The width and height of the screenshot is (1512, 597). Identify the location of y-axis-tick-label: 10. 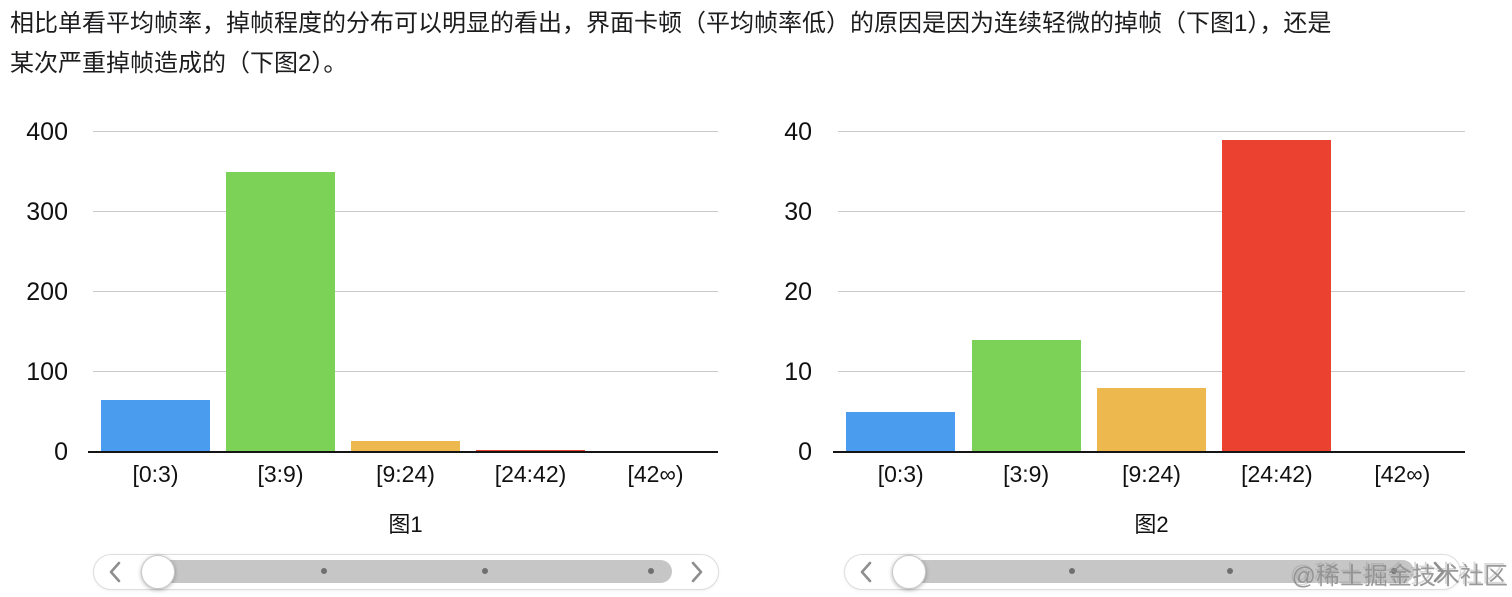
(798, 372).